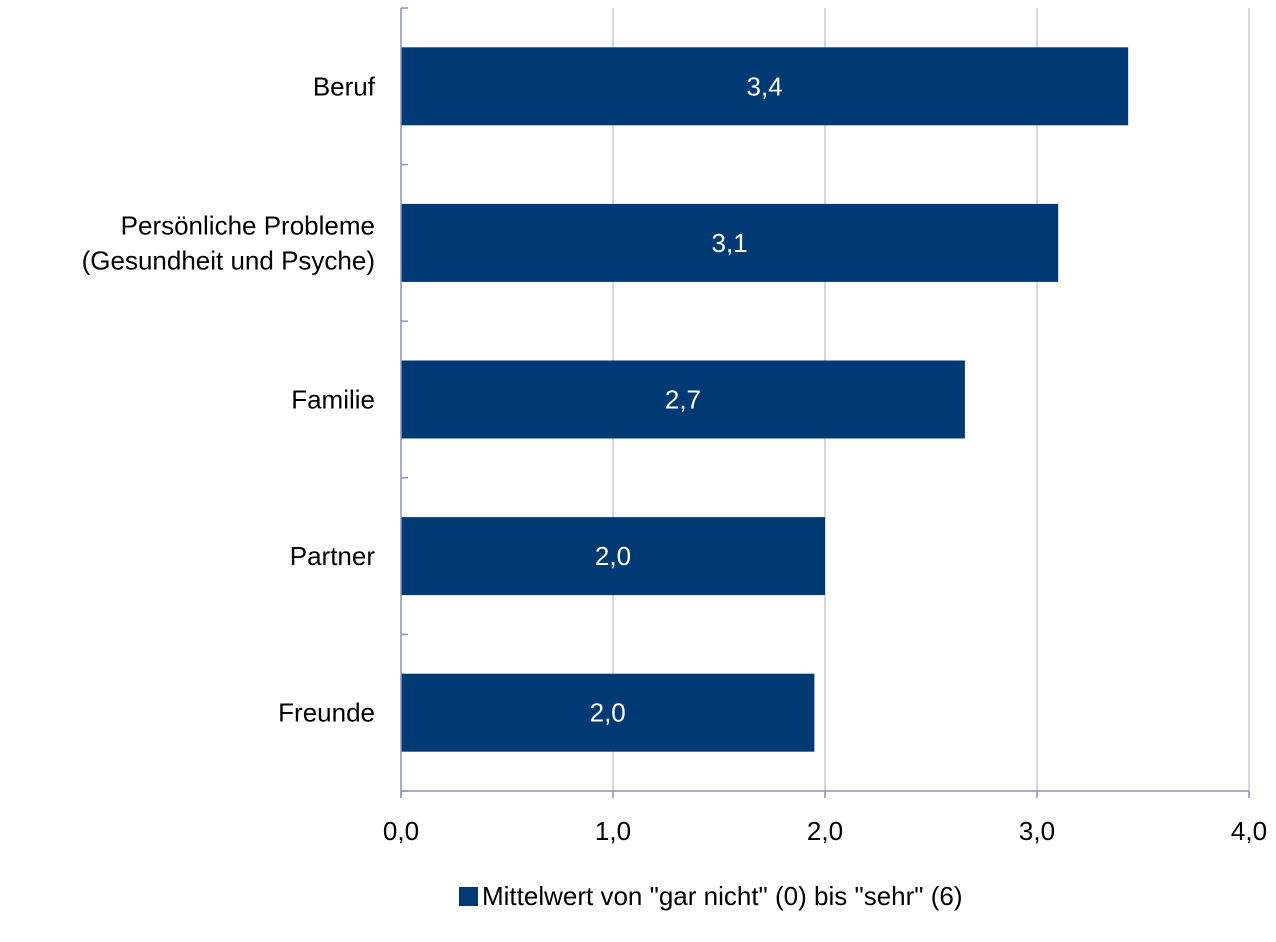 The image size is (1276, 942). I want to click on data-label: 3,1, so click(730, 243).